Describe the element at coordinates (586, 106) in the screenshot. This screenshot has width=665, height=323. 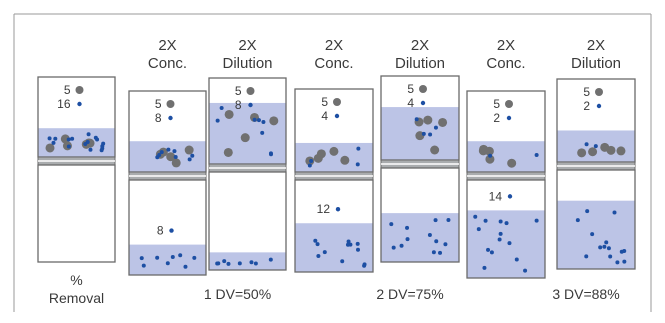
I see `top-blue-count: 2` at that location.